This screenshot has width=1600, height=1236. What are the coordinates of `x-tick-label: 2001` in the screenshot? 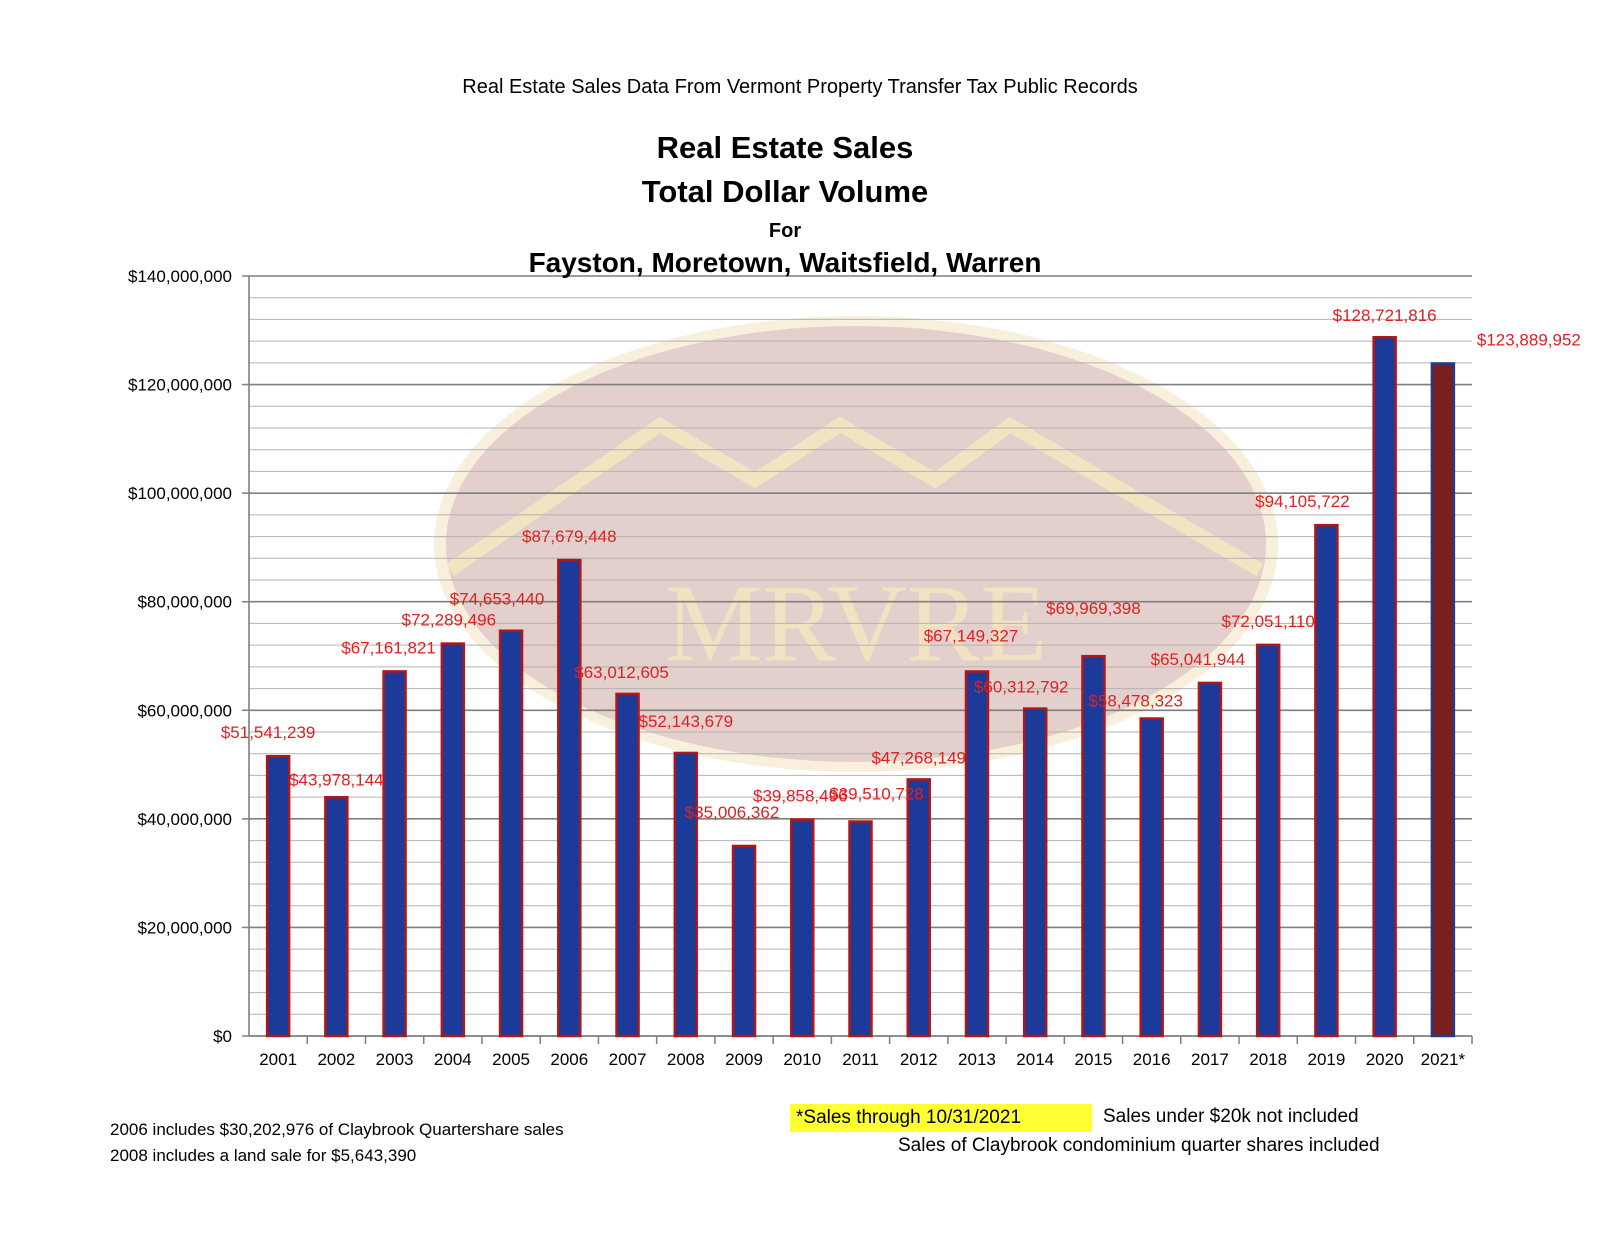 It's located at (278, 1059).